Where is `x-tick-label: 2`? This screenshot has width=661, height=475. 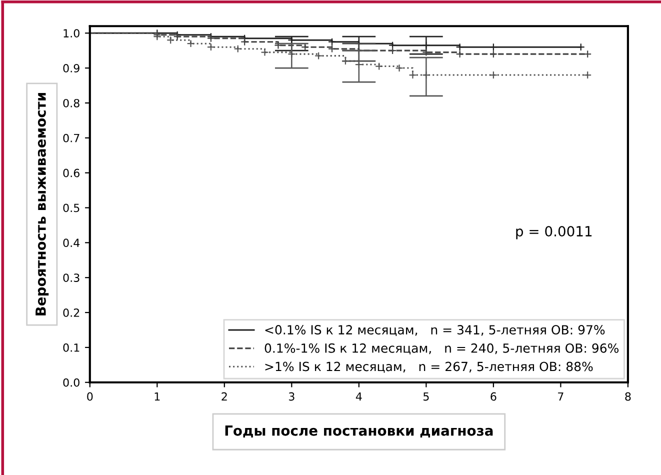
x-tick-label: 2 is located at coordinates (224, 396).